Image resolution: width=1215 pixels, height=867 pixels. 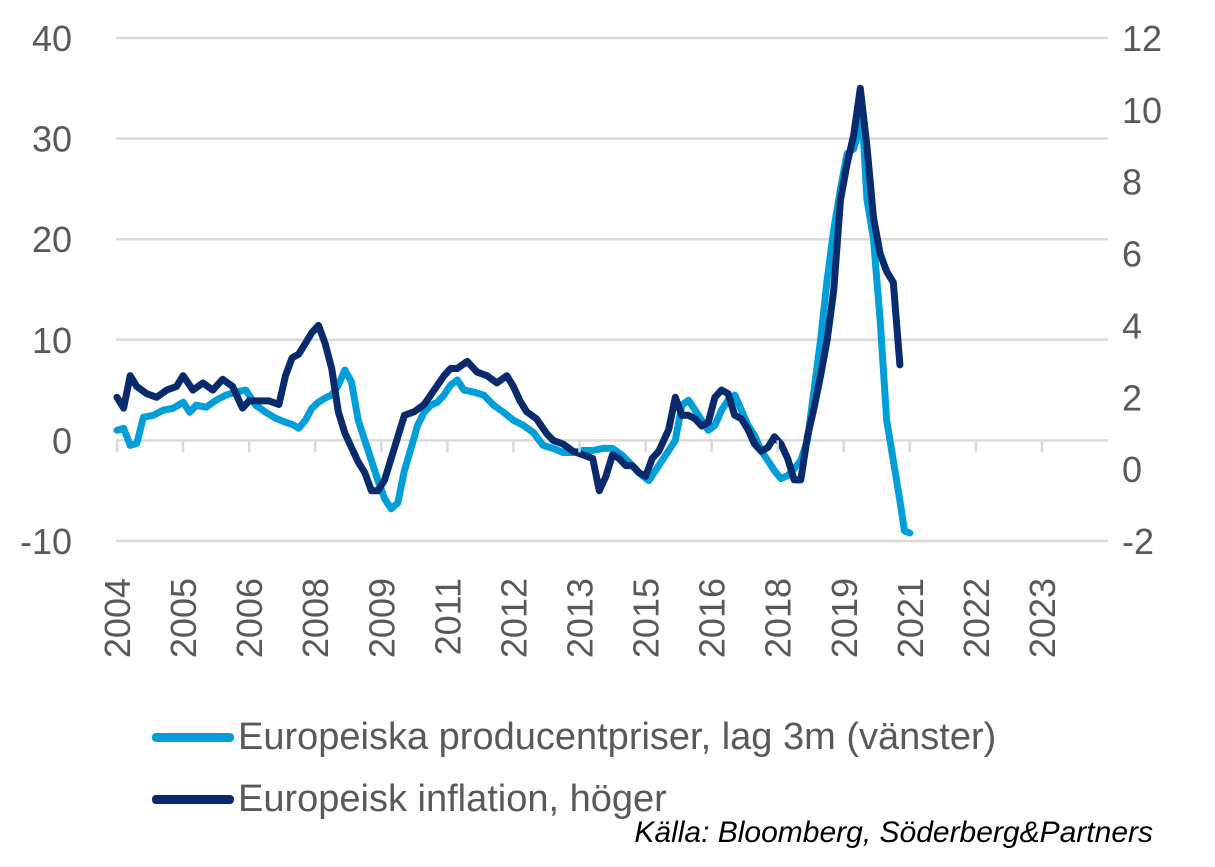 What do you see at coordinates (315, 618) in the screenshot?
I see `x-tick-label: 2008` at bounding box center [315, 618].